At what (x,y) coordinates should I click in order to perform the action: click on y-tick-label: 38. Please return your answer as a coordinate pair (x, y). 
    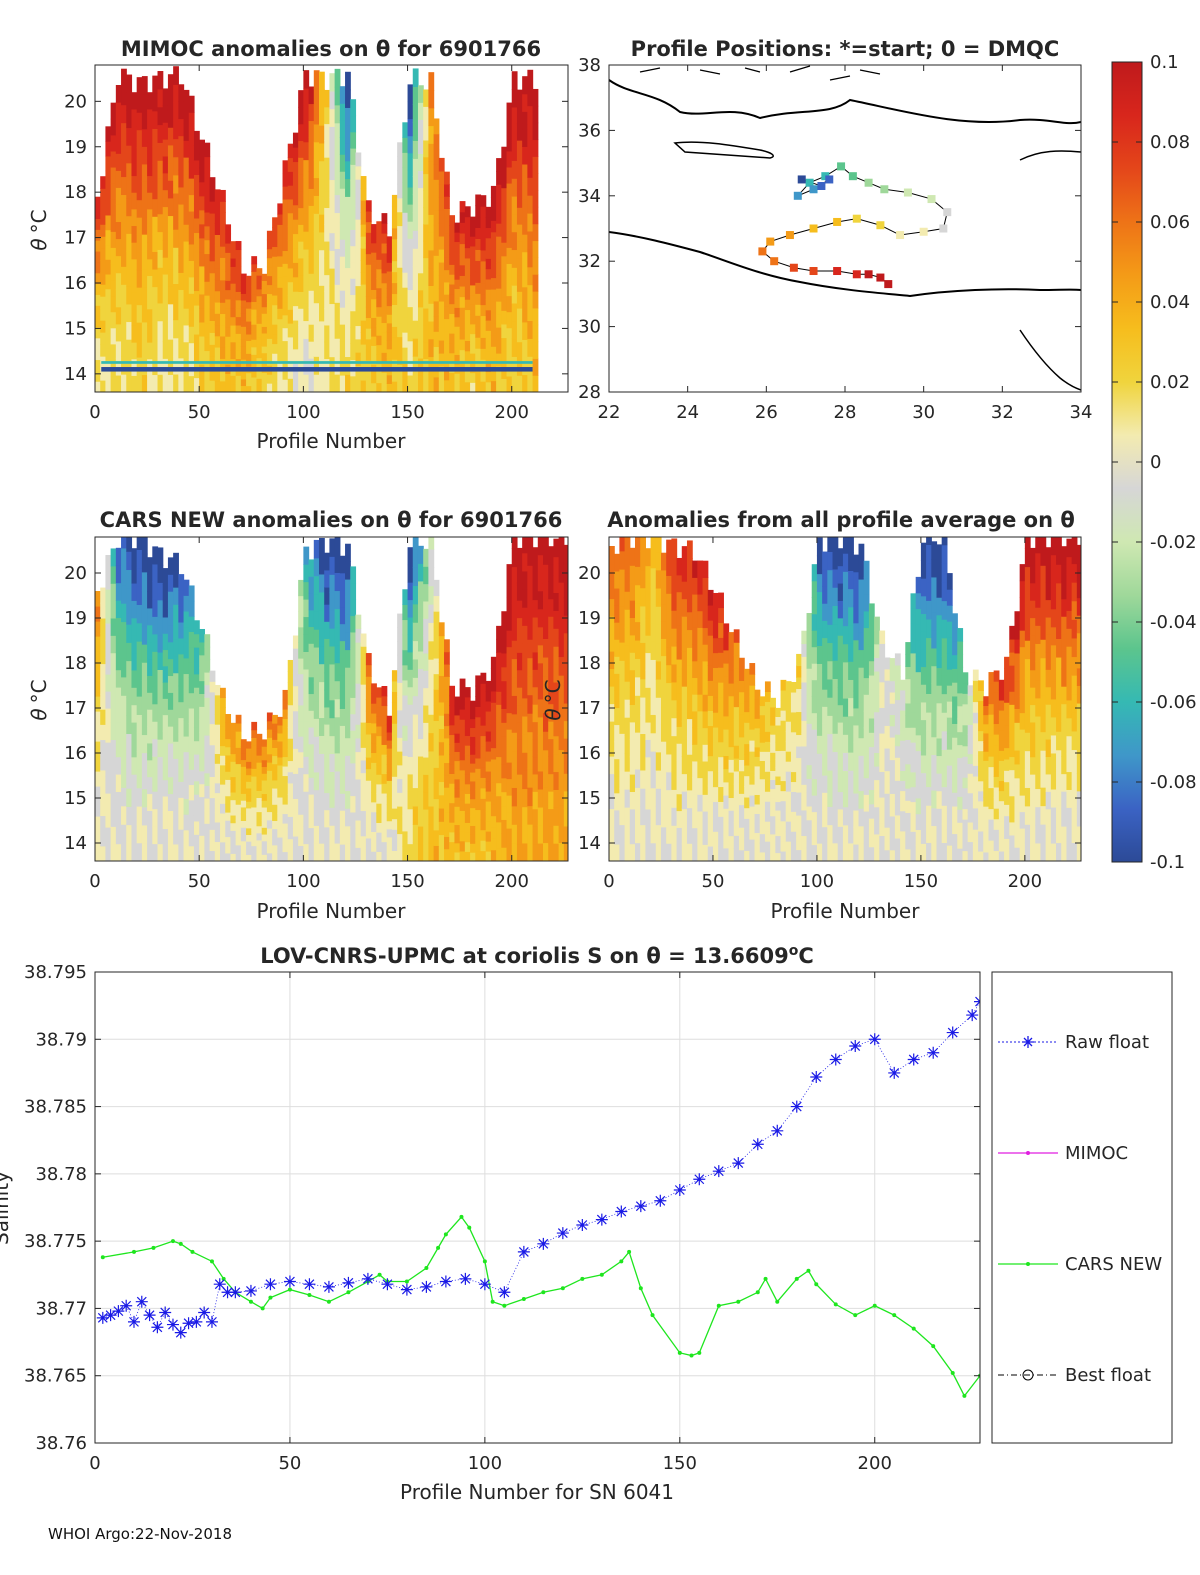
    Looking at the image, I should click on (589, 65).